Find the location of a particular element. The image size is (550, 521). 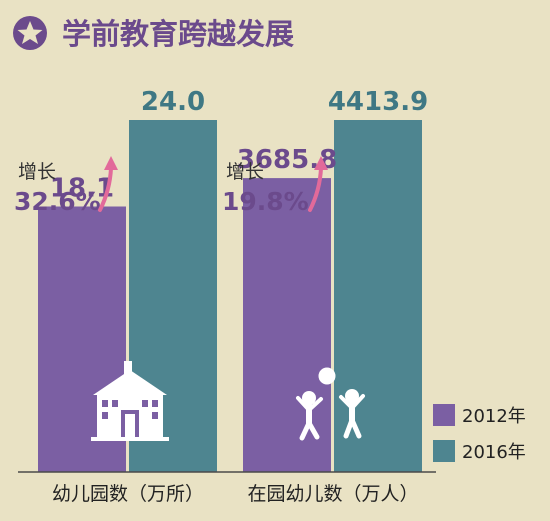

bar-children-2012 is located at coordinates (287, 325).